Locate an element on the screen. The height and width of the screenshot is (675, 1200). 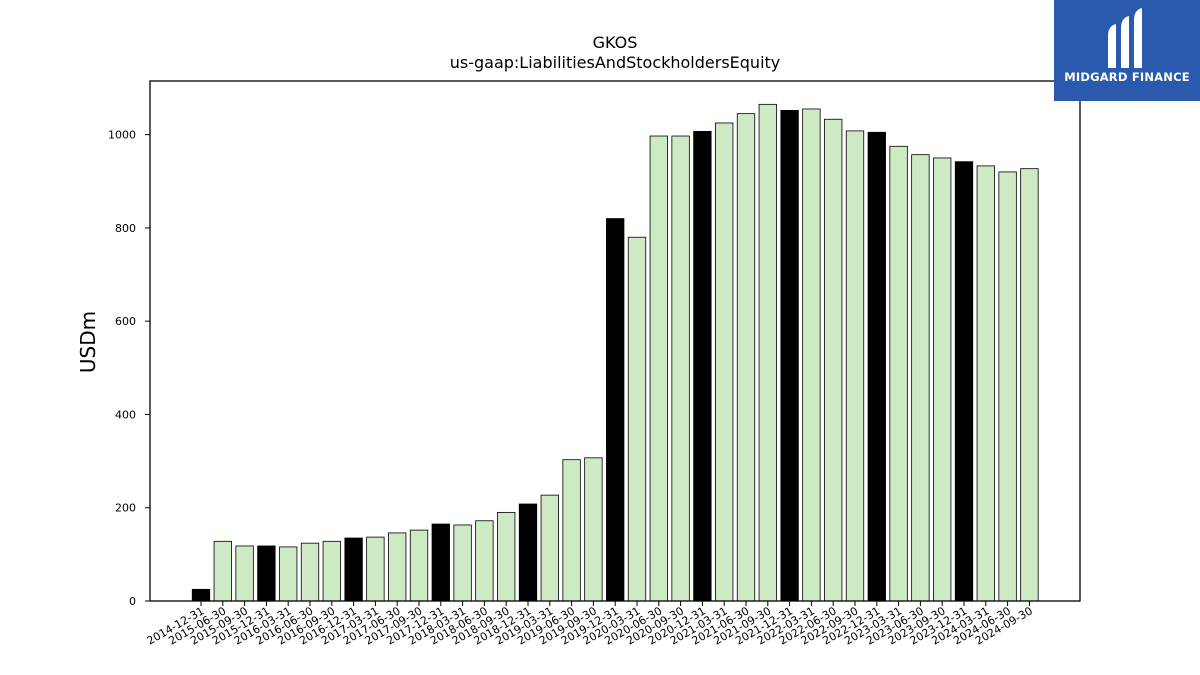
y-tick-label: 800 is located at coordinates (125, 228).